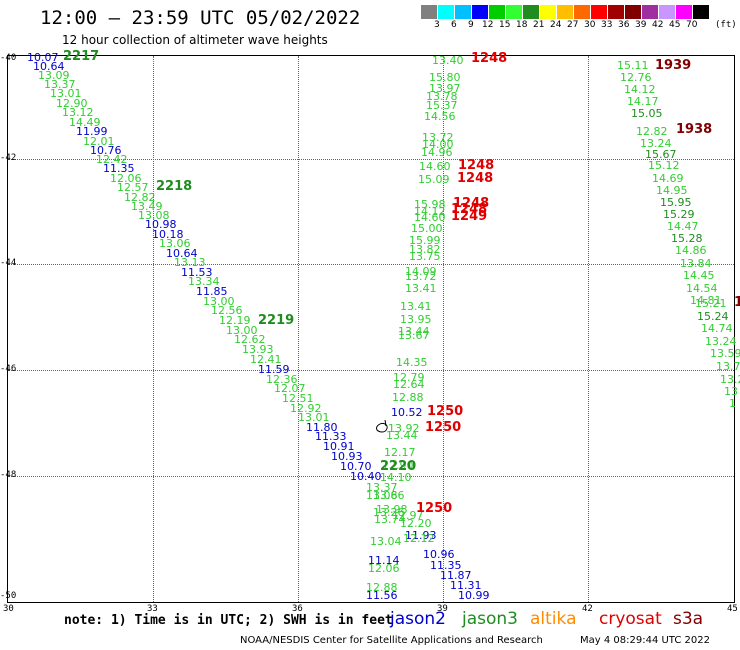 This screenshot has height=650, width=740. Describe the element at coordinates (469, 216) in the screenshot. I see `pass-time-marker: 1249` at that location.